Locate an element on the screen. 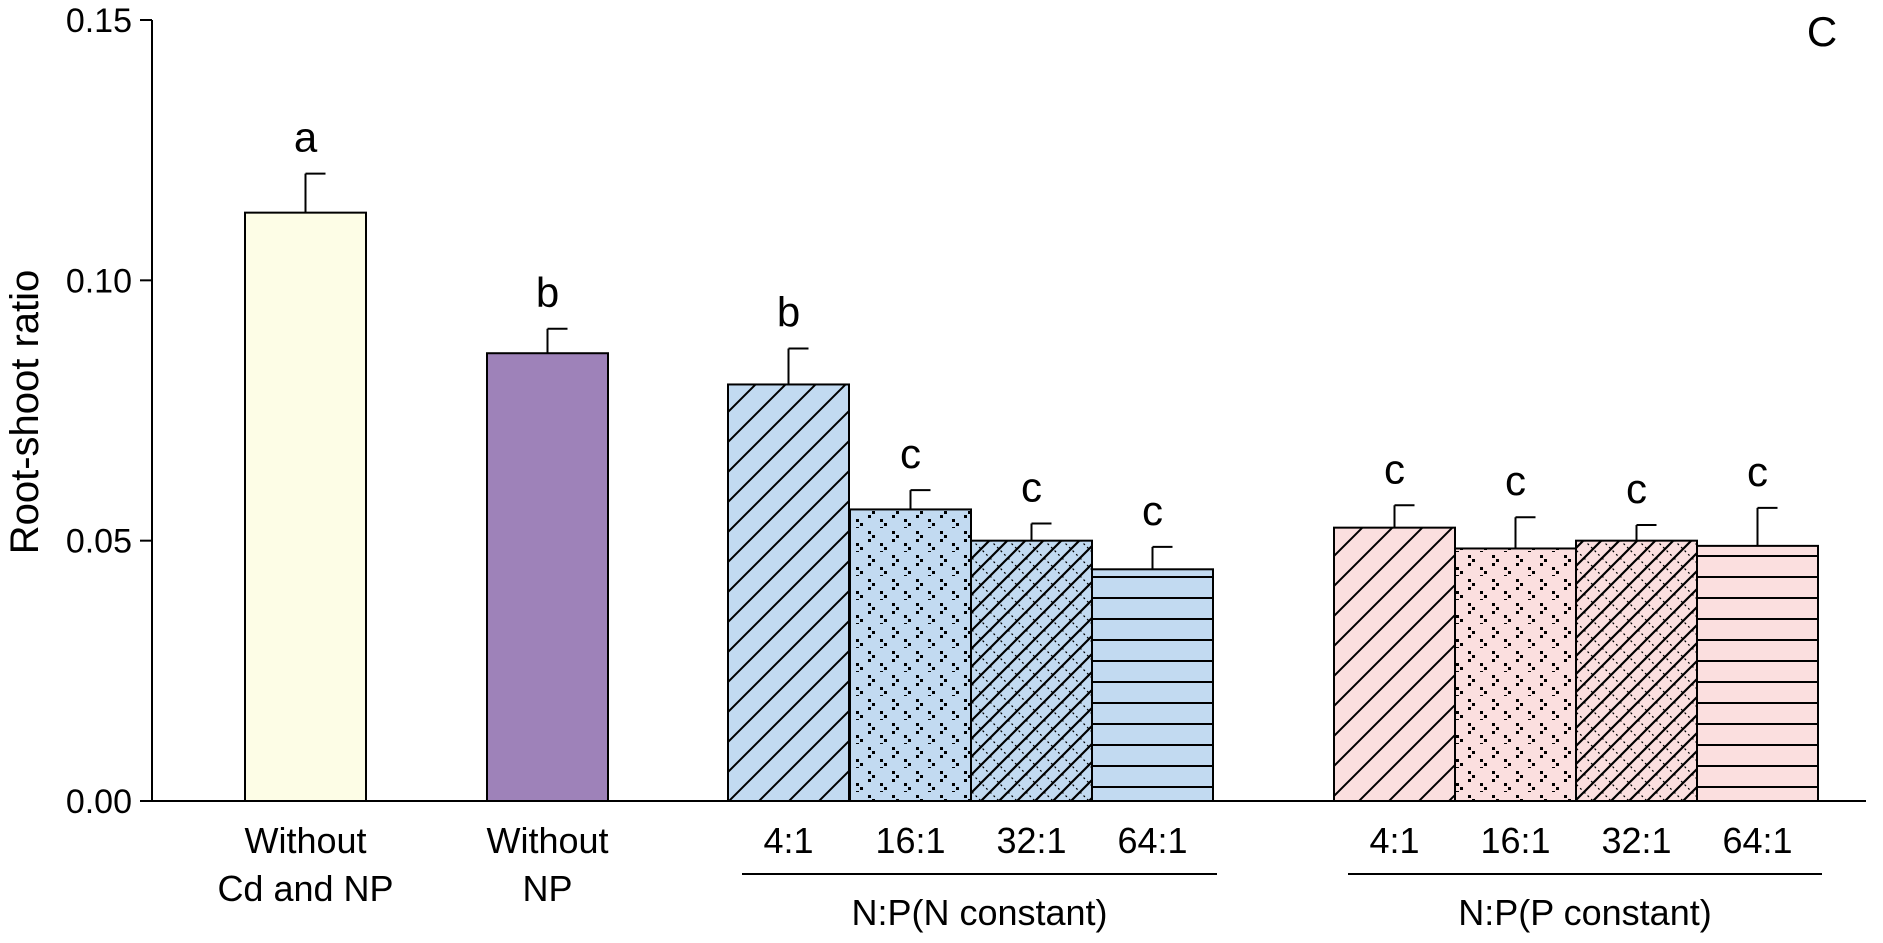  panel-label: C is located at coordinates (1822, 31).